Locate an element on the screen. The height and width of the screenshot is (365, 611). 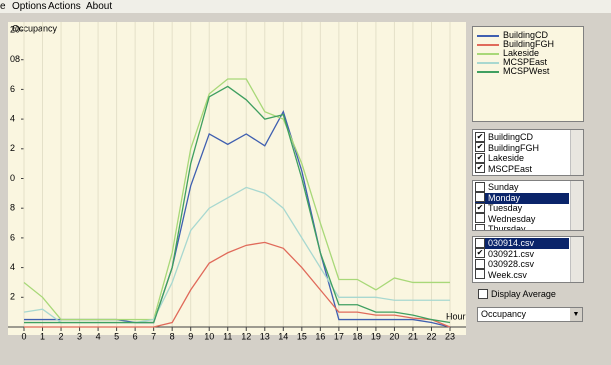
menu-item: Actions is located at coordinates (64, 6).